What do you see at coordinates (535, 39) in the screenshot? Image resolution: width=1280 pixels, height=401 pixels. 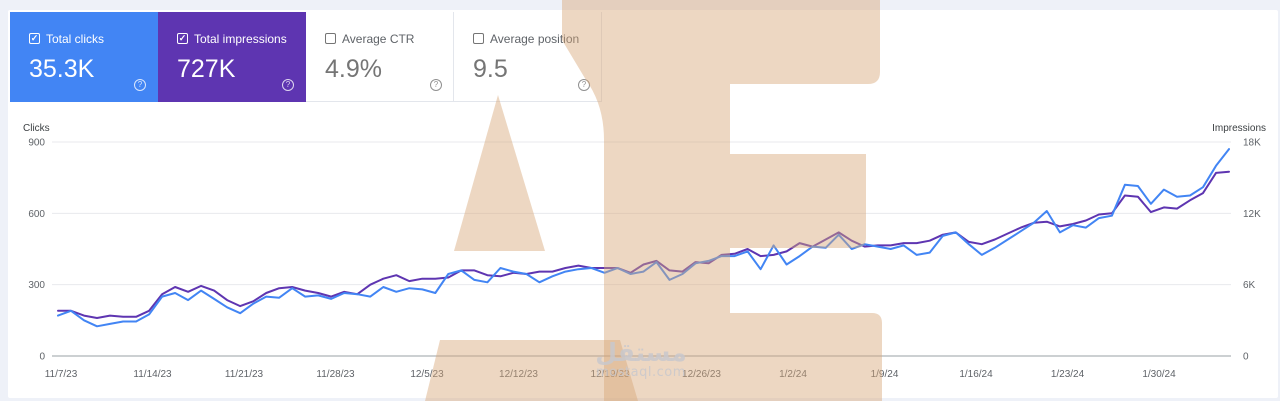 I see `card-label: Average position` at bounding box center [535, 39].